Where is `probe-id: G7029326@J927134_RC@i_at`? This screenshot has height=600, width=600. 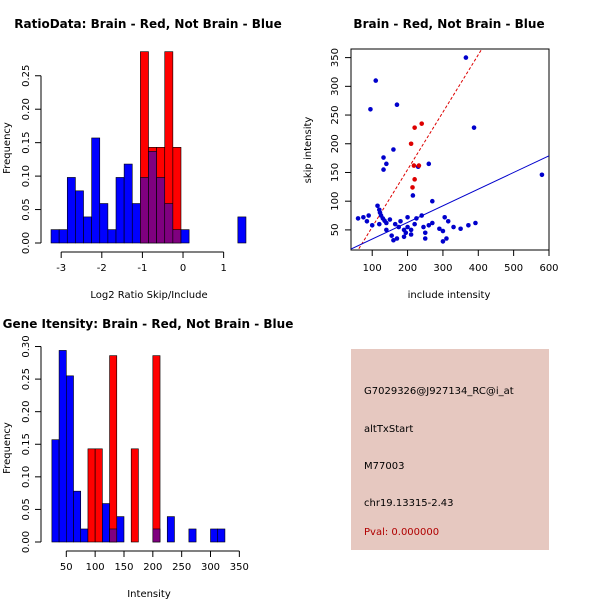
probe-id: G7029326@J927134_RC@i_at is located at coordinates (439, 391).